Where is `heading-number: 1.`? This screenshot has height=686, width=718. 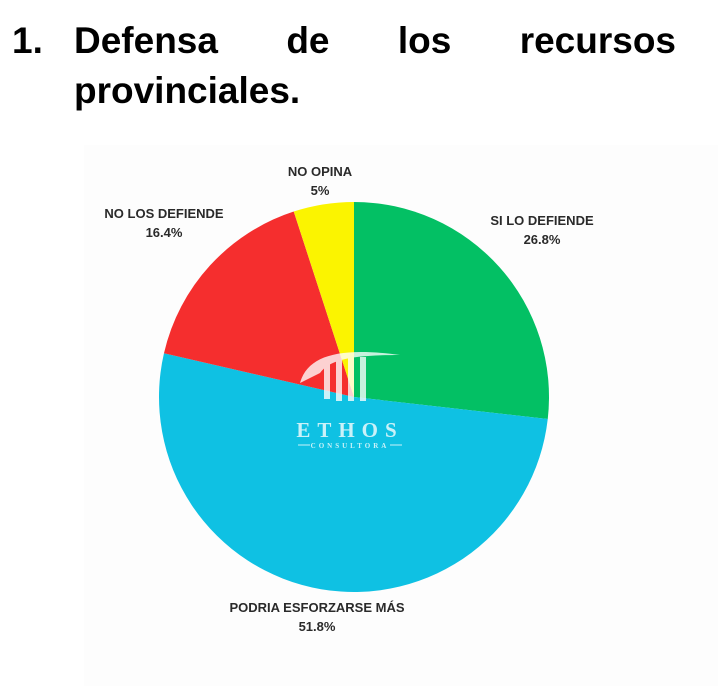 heading-number: 1. is located at coordinates (27, 40).